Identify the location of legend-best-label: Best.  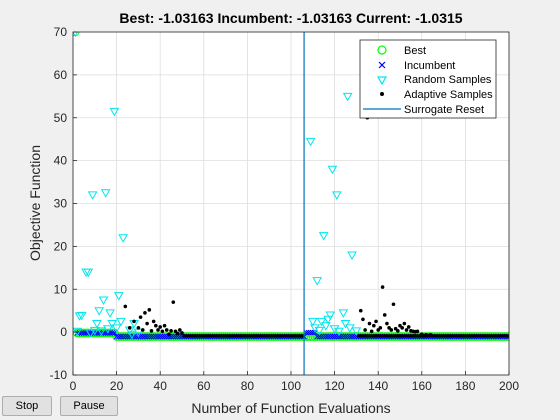
(415, 51).